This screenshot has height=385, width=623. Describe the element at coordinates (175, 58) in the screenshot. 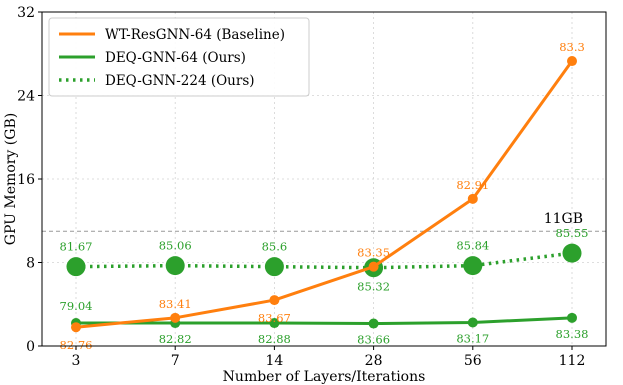

I see `legend-label: DEQ-GNN-64 (Ours)` at that location.